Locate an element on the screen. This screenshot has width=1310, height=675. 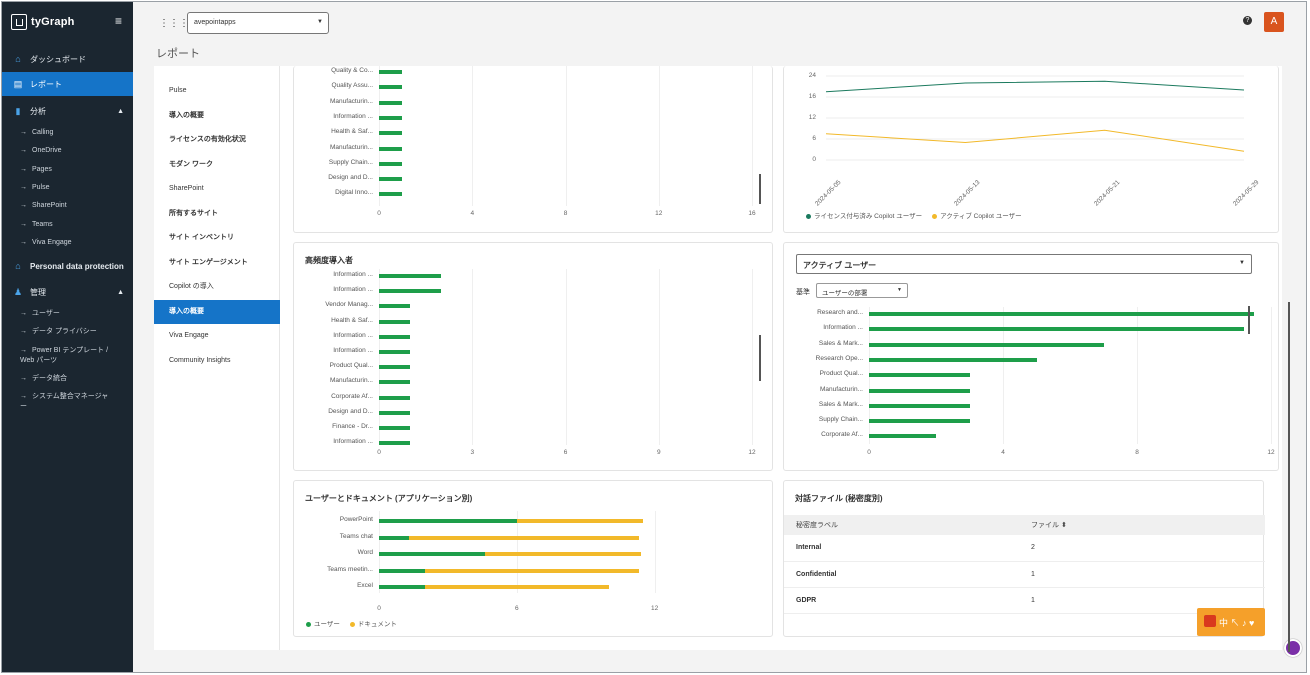
report-nav-item: Pulse is located at coordinates (178, 90).